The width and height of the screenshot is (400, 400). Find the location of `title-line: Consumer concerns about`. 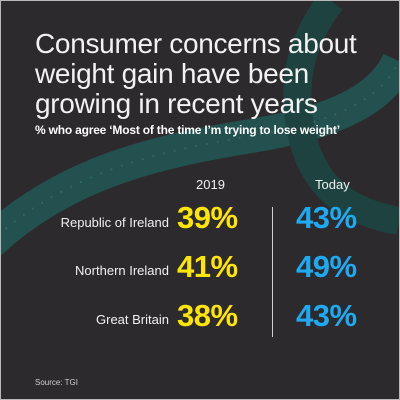

title-line: Consumer concerns about is located at coordinates (196, 43).